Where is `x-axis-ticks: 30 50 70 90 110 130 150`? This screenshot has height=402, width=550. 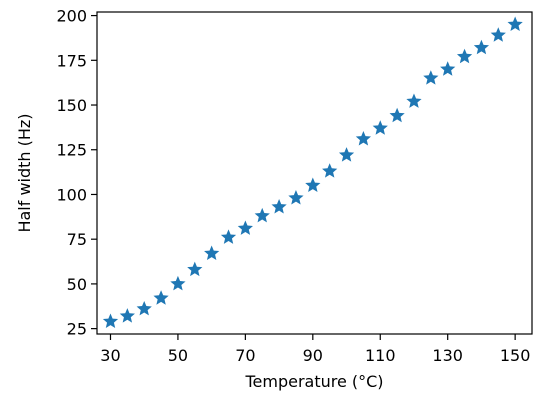 x-axis-ticks: 30 50 70 90 110 130 150 is located at coordinates (315, 349).